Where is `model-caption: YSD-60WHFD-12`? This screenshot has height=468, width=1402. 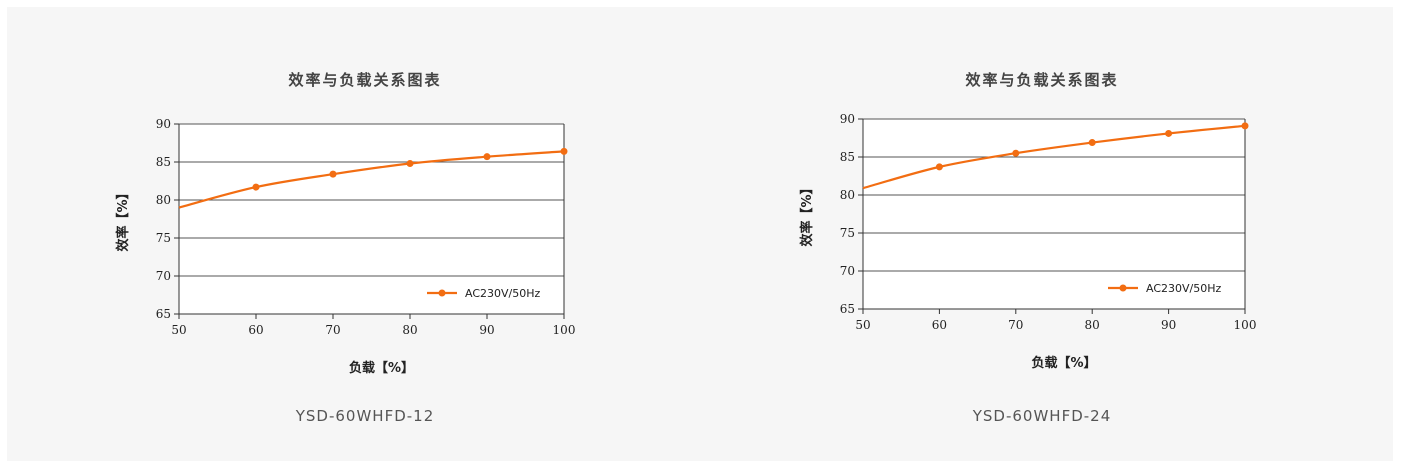 model-caption: YSD-60WHFD-12 is located at coordinates (365, 416).